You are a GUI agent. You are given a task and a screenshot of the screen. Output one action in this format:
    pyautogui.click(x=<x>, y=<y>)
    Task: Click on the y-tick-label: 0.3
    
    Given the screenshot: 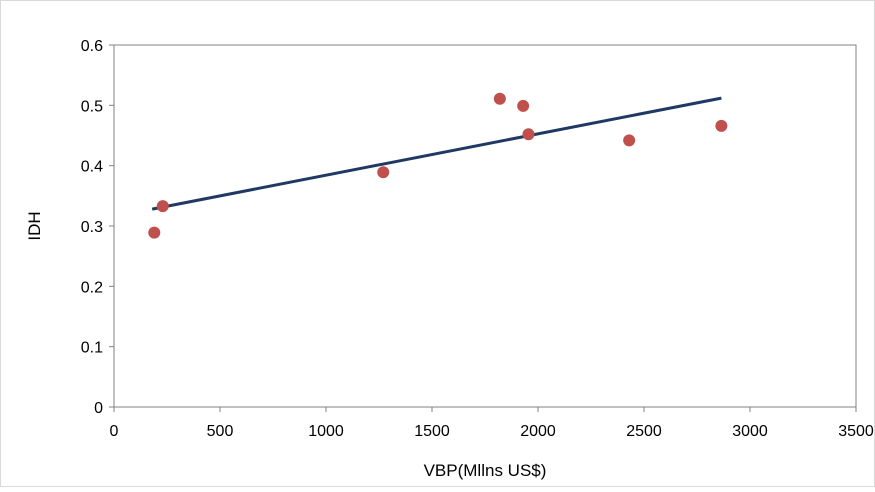 What is the action you would take?
    pyautogui.click(x=92, y=227)
    